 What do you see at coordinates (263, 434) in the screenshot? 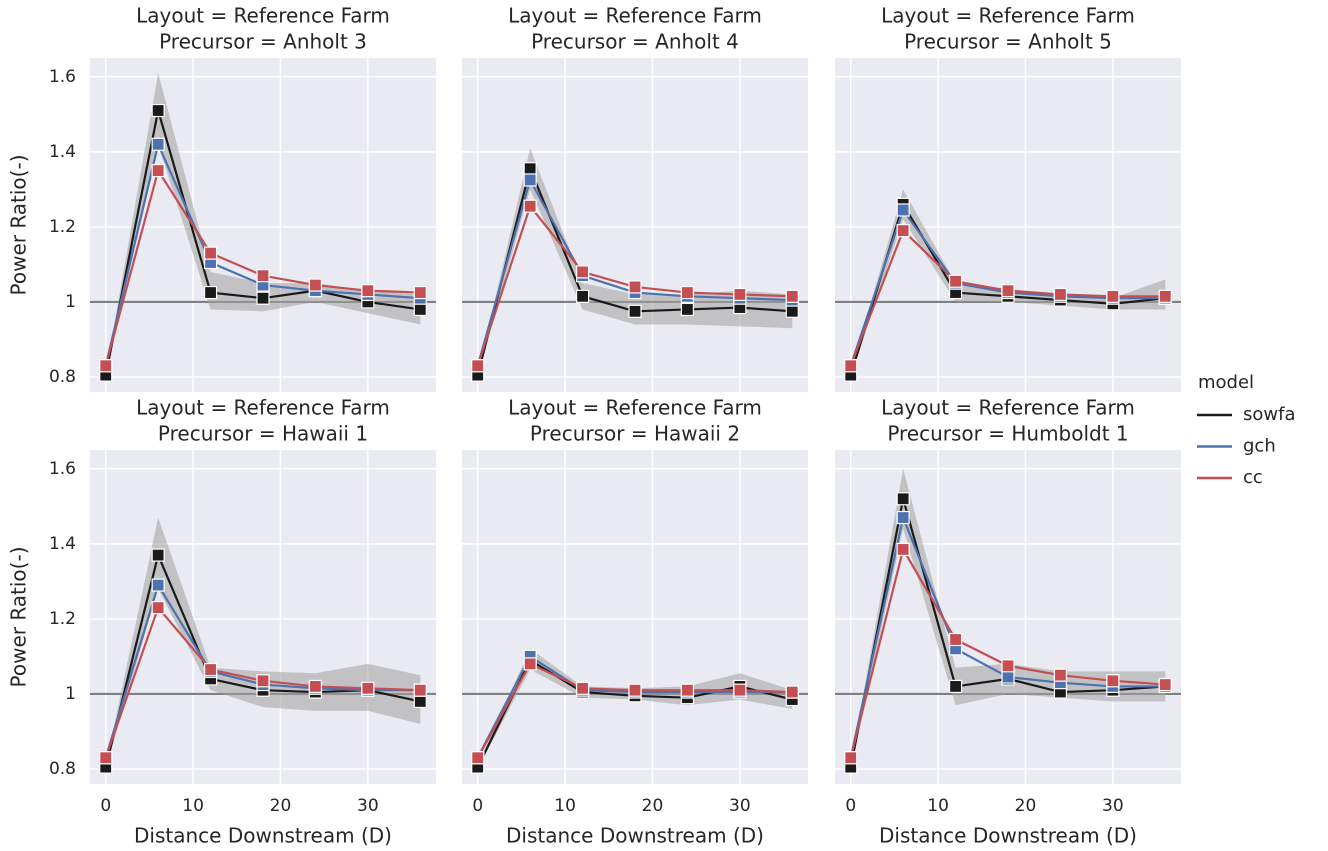
I see `panel-subtitle: Precursor = Hawaii 1` at bounding box center [263, 434].